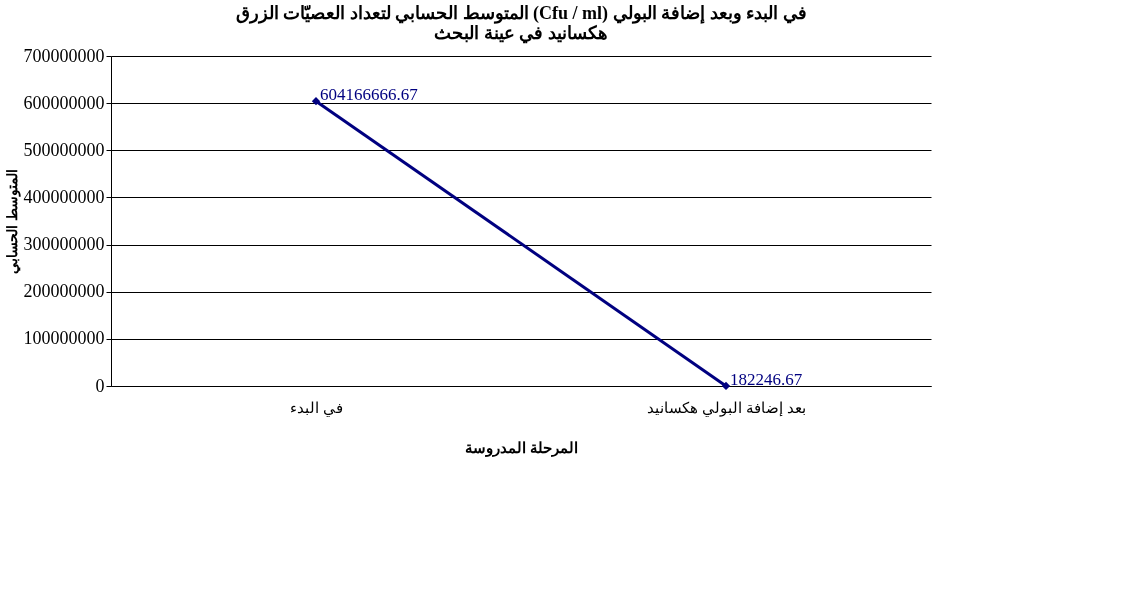  I want to click on y-tick-label: 700000000, so click(64, 55).